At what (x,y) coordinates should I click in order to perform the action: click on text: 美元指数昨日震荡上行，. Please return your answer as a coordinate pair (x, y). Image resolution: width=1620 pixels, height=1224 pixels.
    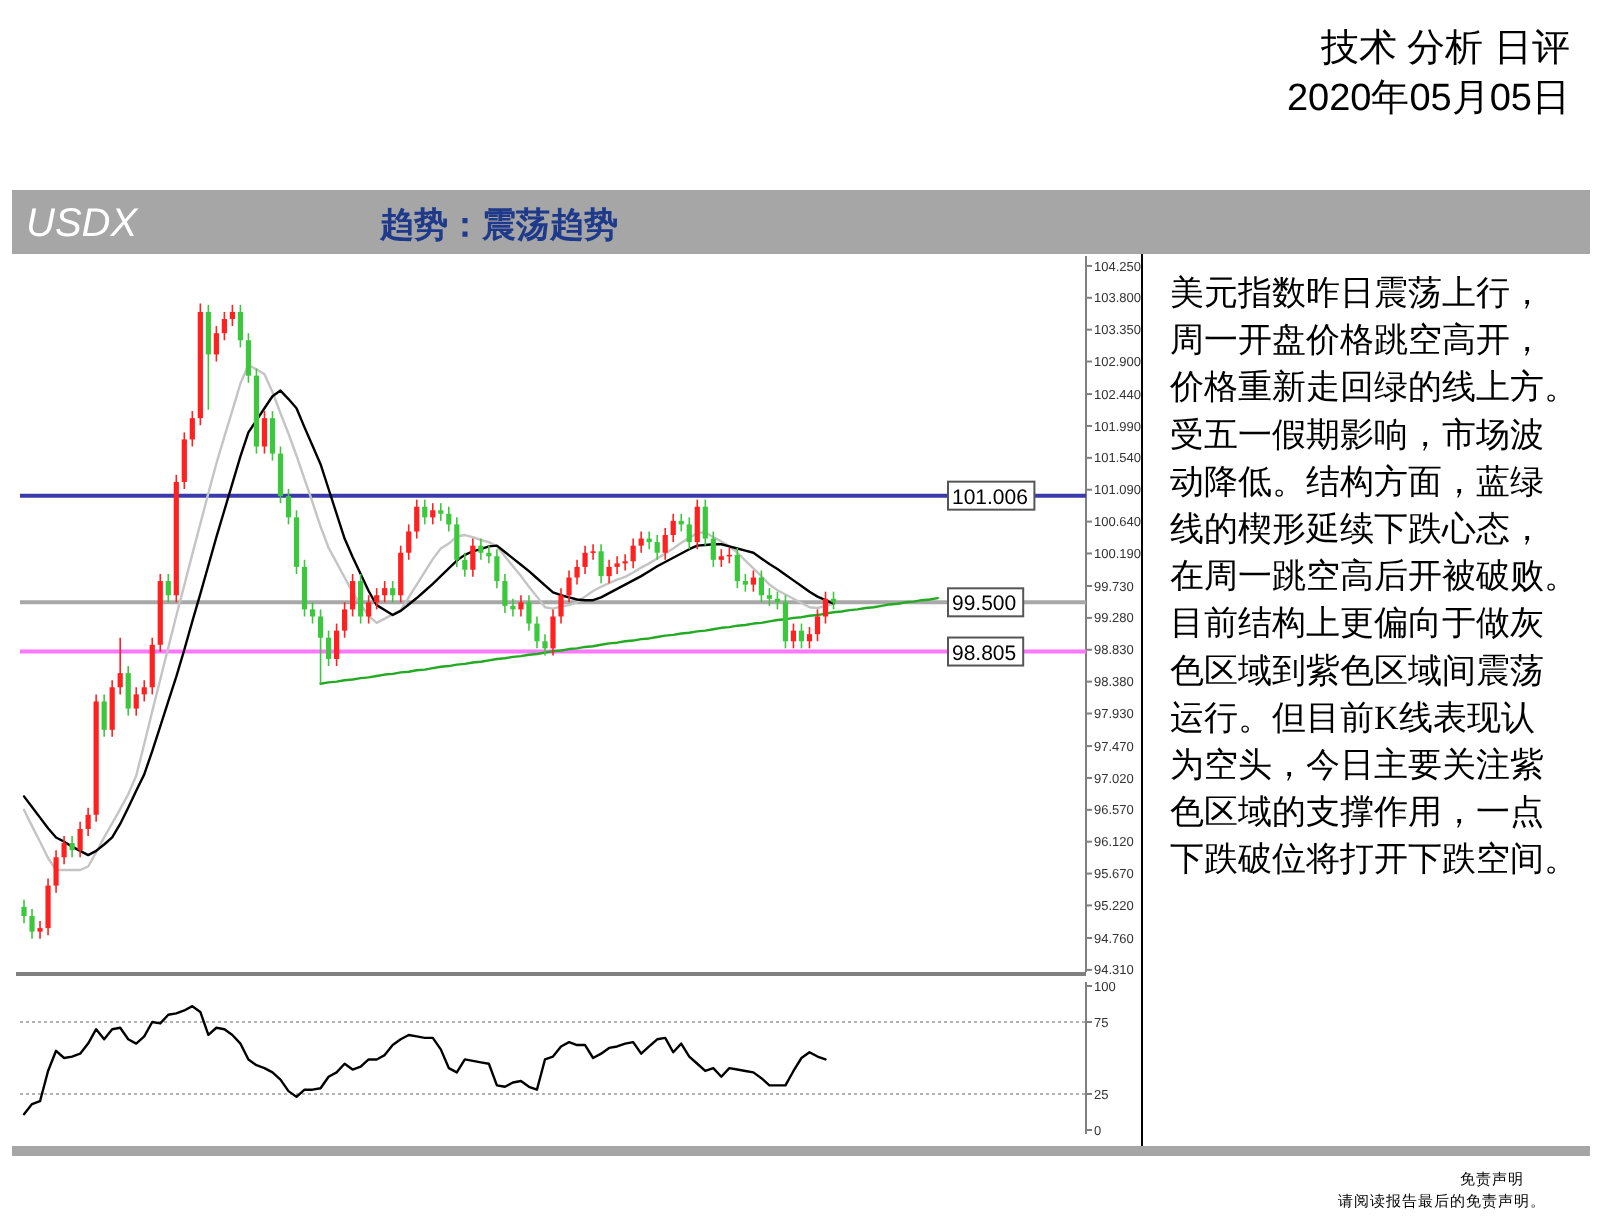
    Looking at the image, I should click on (1357, 293).